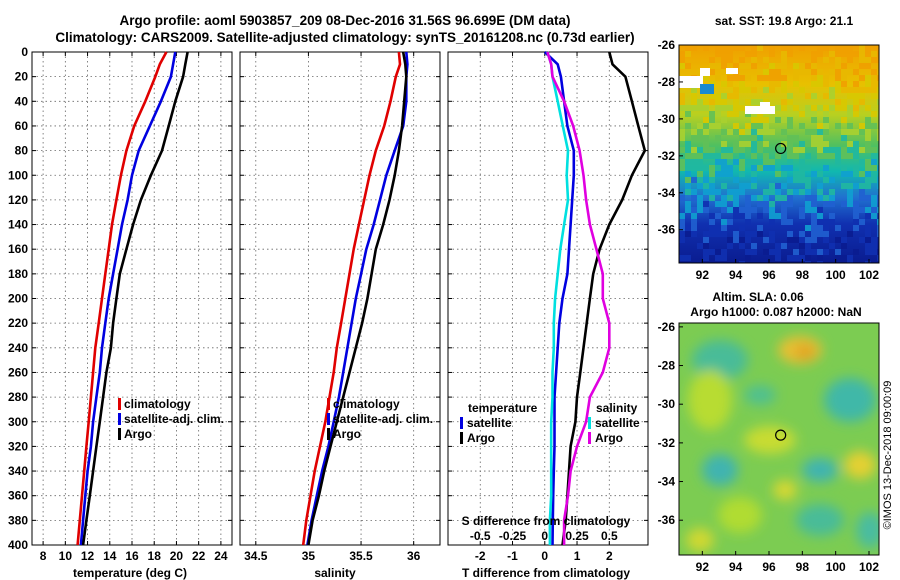 Image resolution: width=900 pixels, height=580 pixels. Describe the element at coordinates (546, 573) in the screenshot. I see `difference-xlabel: T difference from climatology` at that location.